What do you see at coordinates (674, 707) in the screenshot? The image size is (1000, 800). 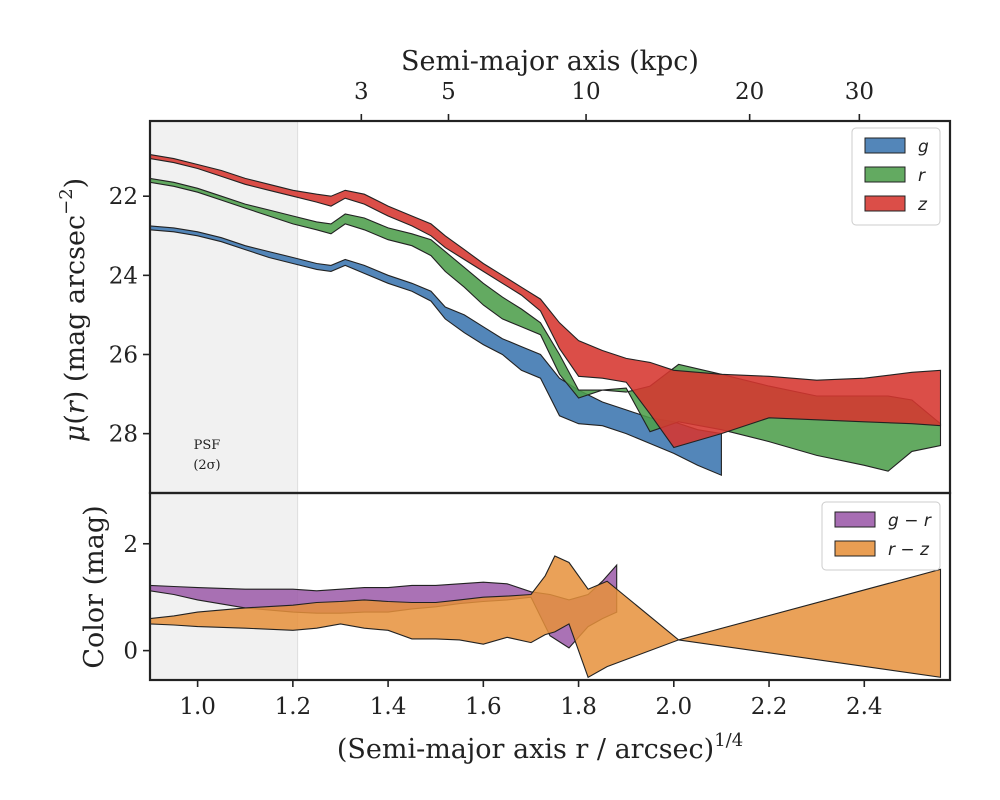 I see `x-tick-label: 2.0` at bounding box center [674, 707].